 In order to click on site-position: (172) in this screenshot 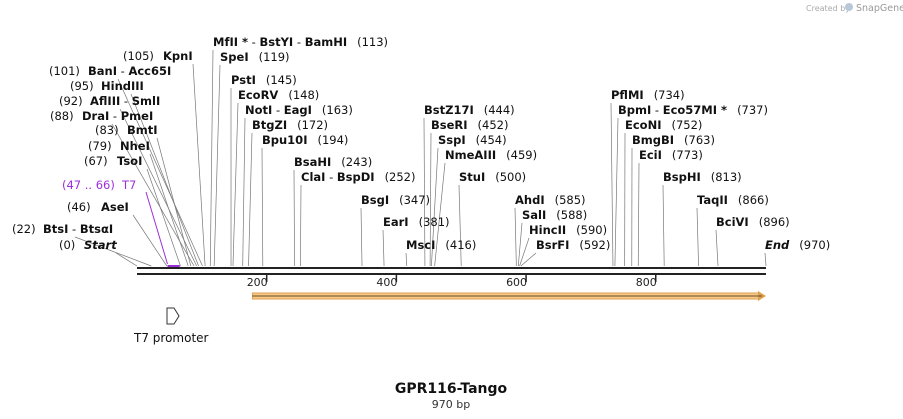, I will do `click(312, 125)`.